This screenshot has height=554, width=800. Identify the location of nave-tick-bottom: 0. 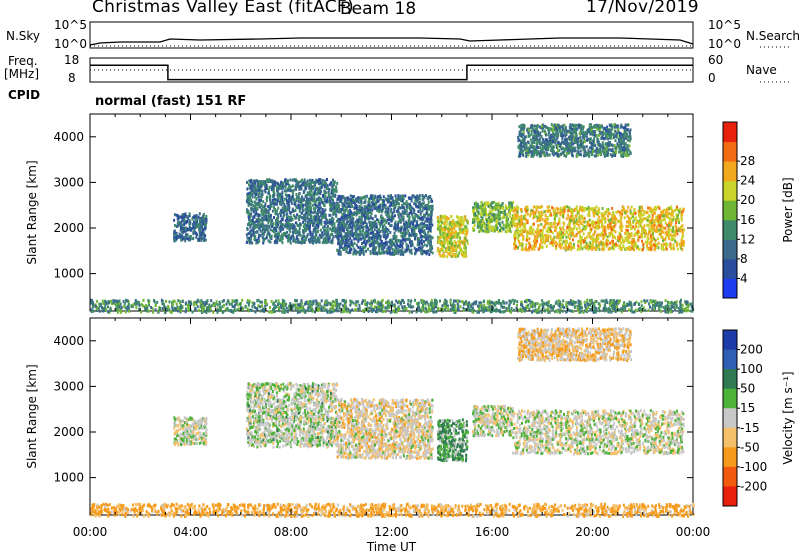
(712, 78).